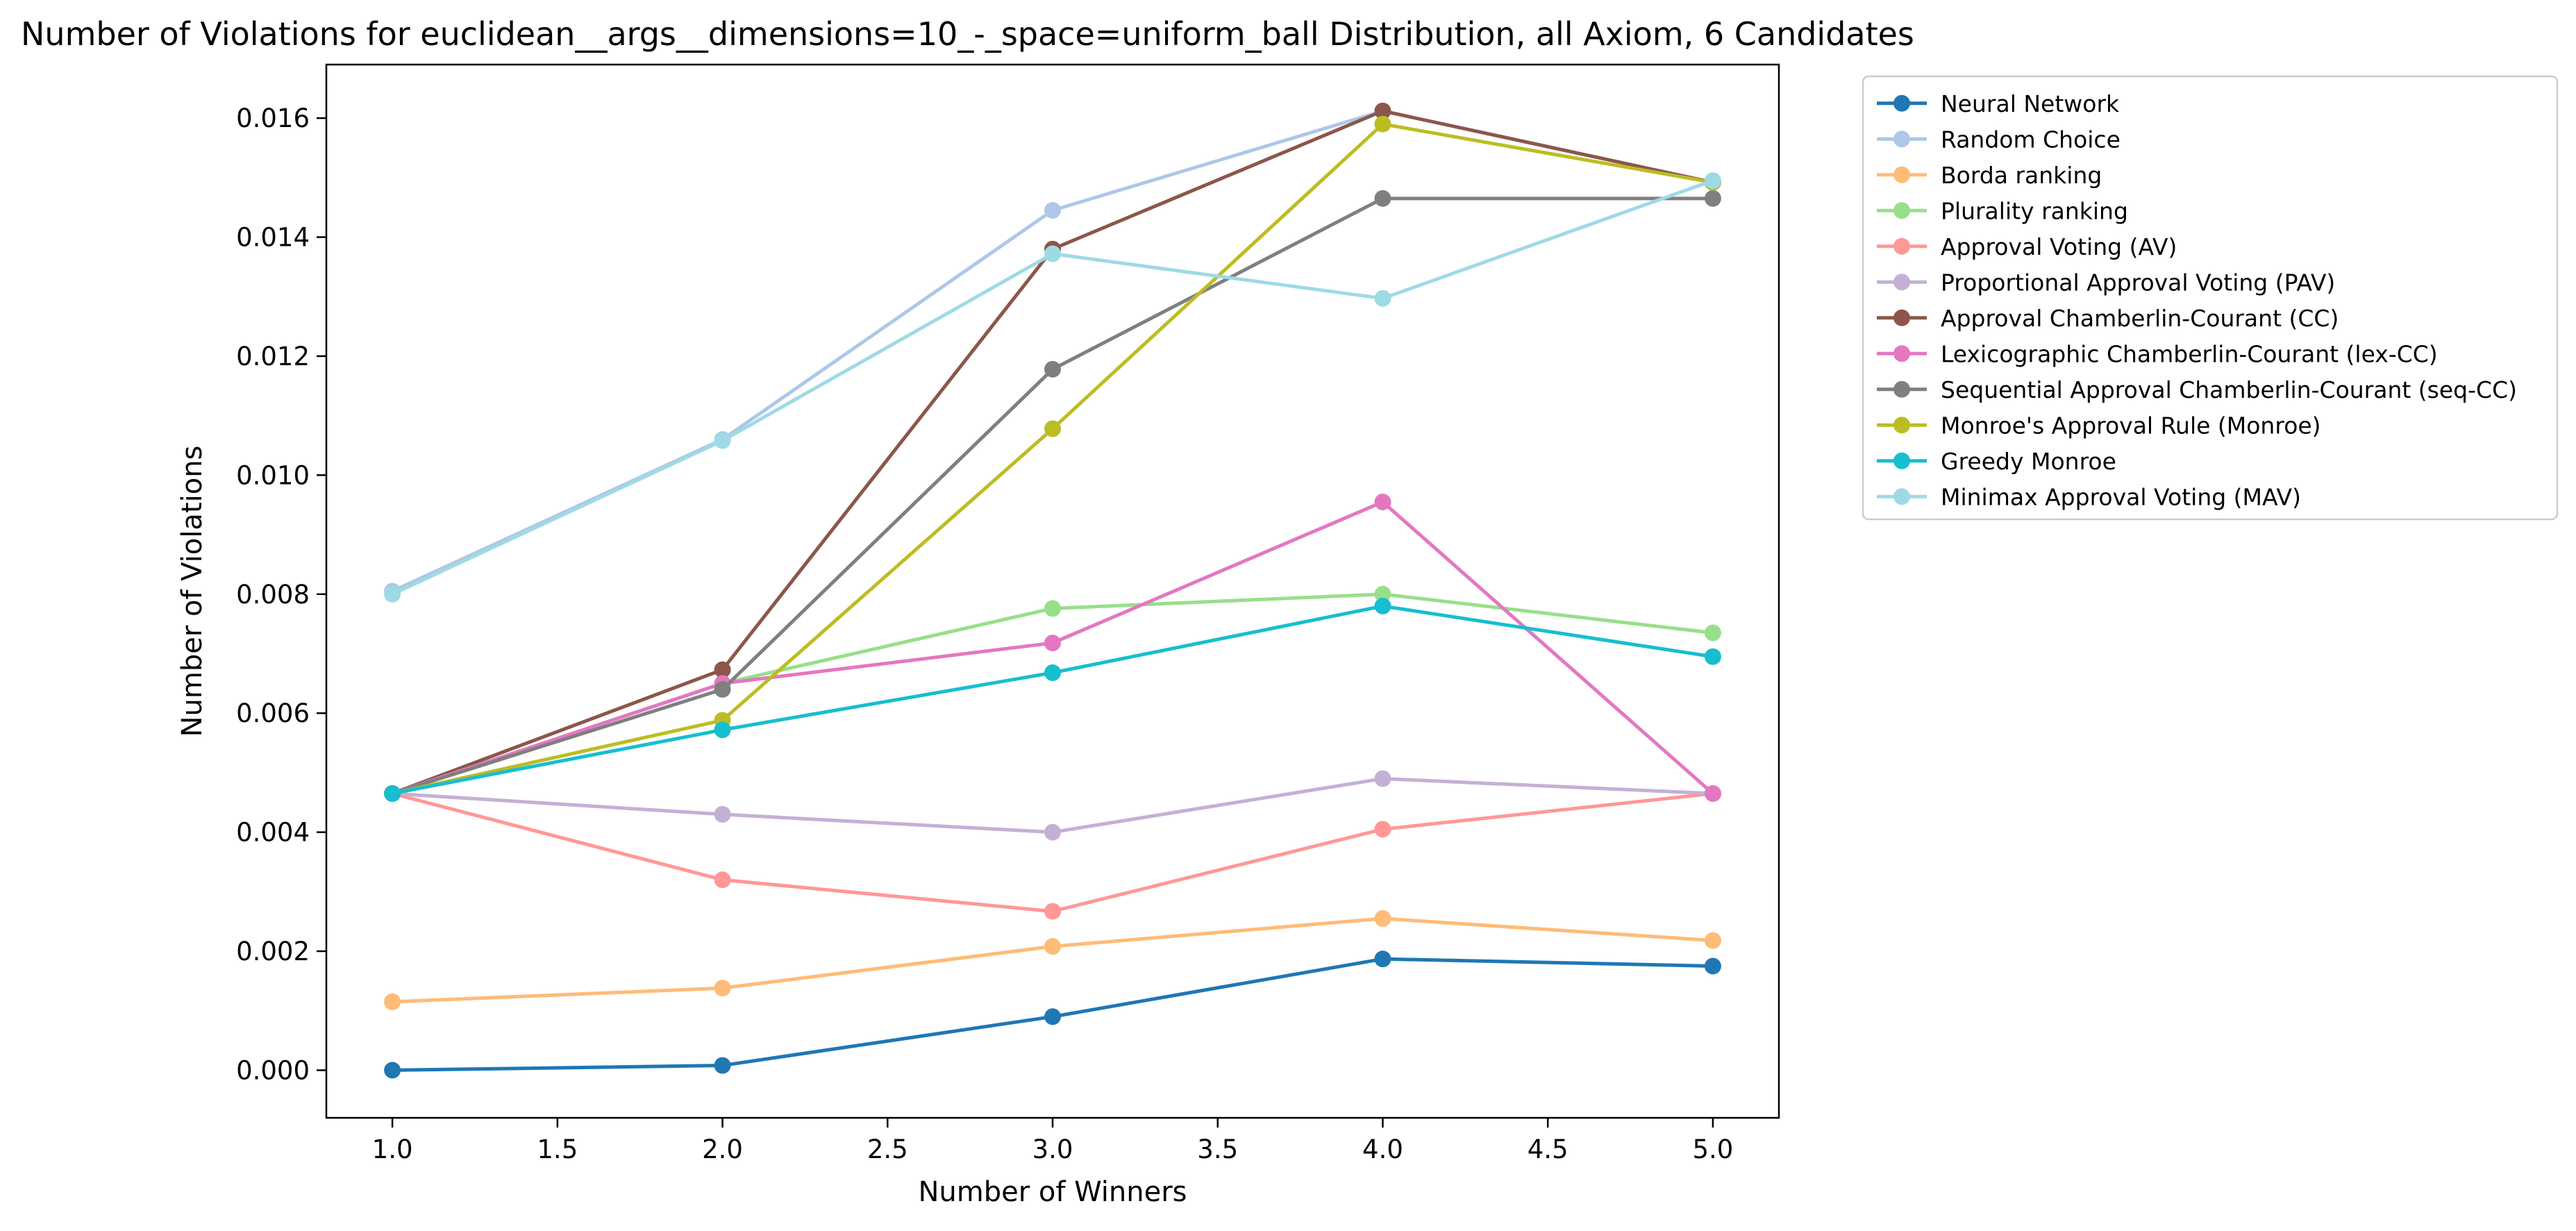 This screenshot has height=1231, width=2576. What do you see at coordinates (887, 1149) in the screenshot?
I see `x-tick-label: 2.5` at bounding box center [887, 1149].